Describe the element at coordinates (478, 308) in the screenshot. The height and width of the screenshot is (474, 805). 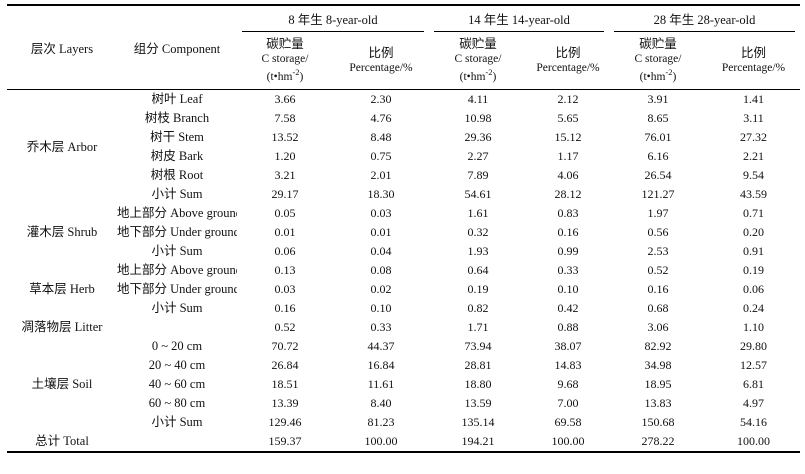
I see `value-cell: 0.82` at that location.